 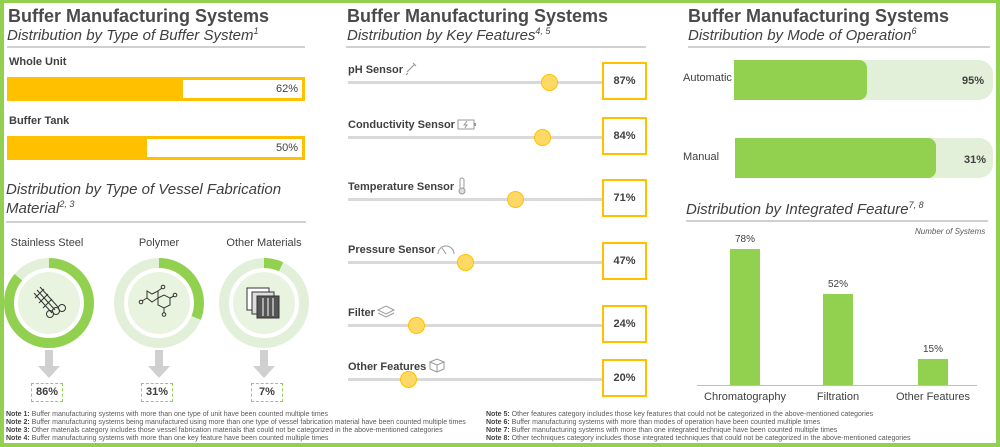 What do you see at coordinates (39, 121) in the screenshot?
I see `buffer-type-label: Buffer Tank` at bounding box center [39, 121].